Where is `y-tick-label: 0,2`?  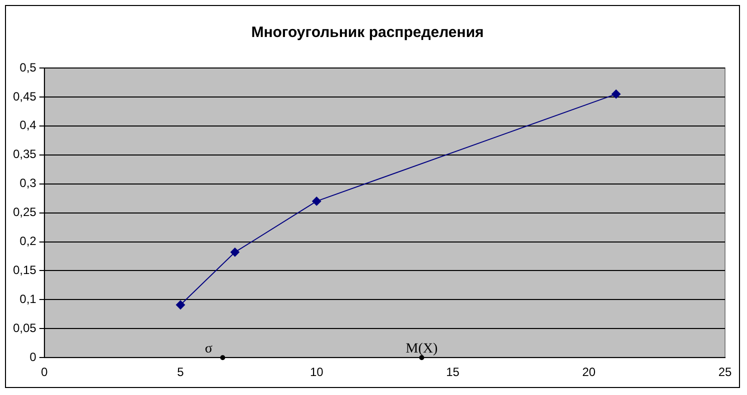
y-tick-label: 0,2 is located at coordinates (28, 241).